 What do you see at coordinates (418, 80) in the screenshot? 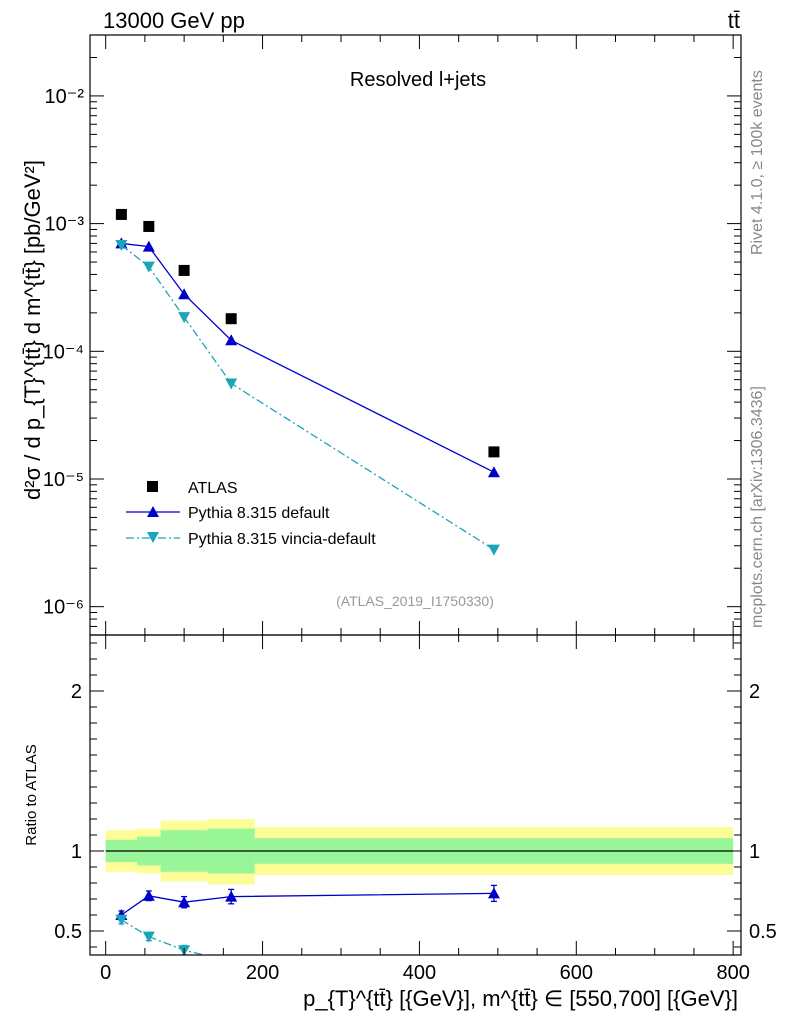
I see `chart-title: Resolved l+jets` at bounding box center [418, 80].